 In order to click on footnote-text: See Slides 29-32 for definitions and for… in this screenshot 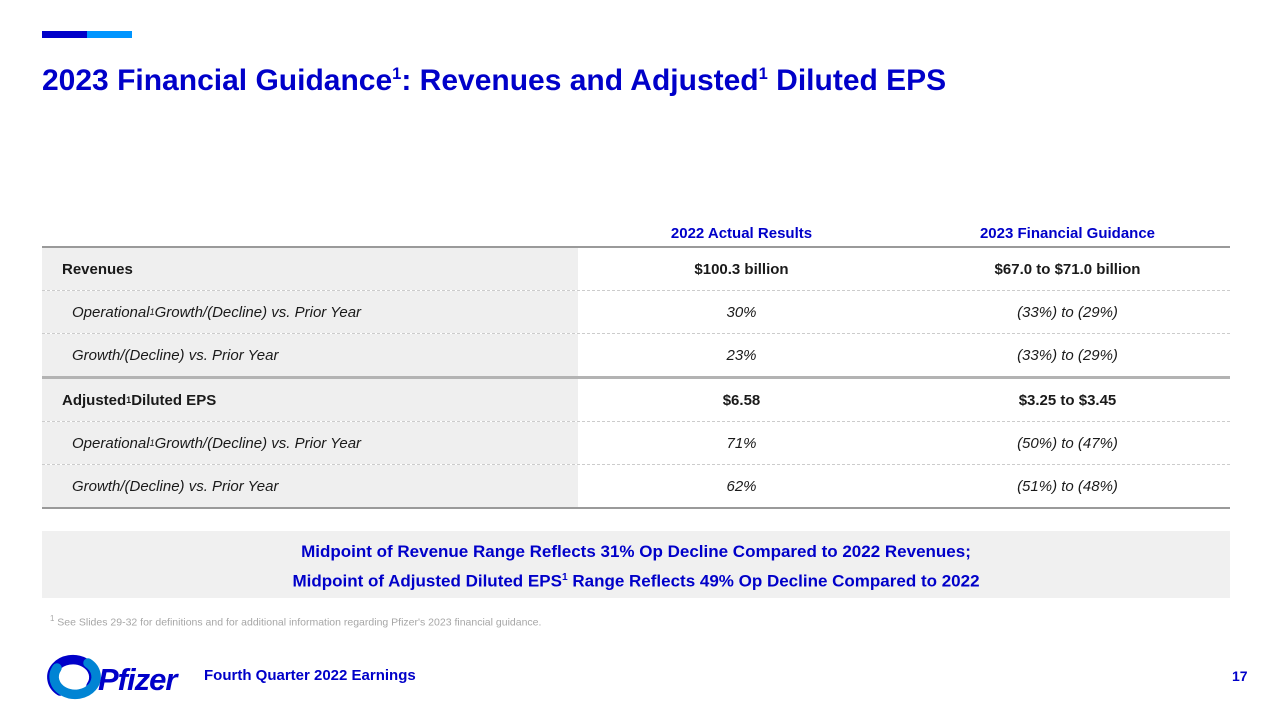, I will do `click(298, 622)`.